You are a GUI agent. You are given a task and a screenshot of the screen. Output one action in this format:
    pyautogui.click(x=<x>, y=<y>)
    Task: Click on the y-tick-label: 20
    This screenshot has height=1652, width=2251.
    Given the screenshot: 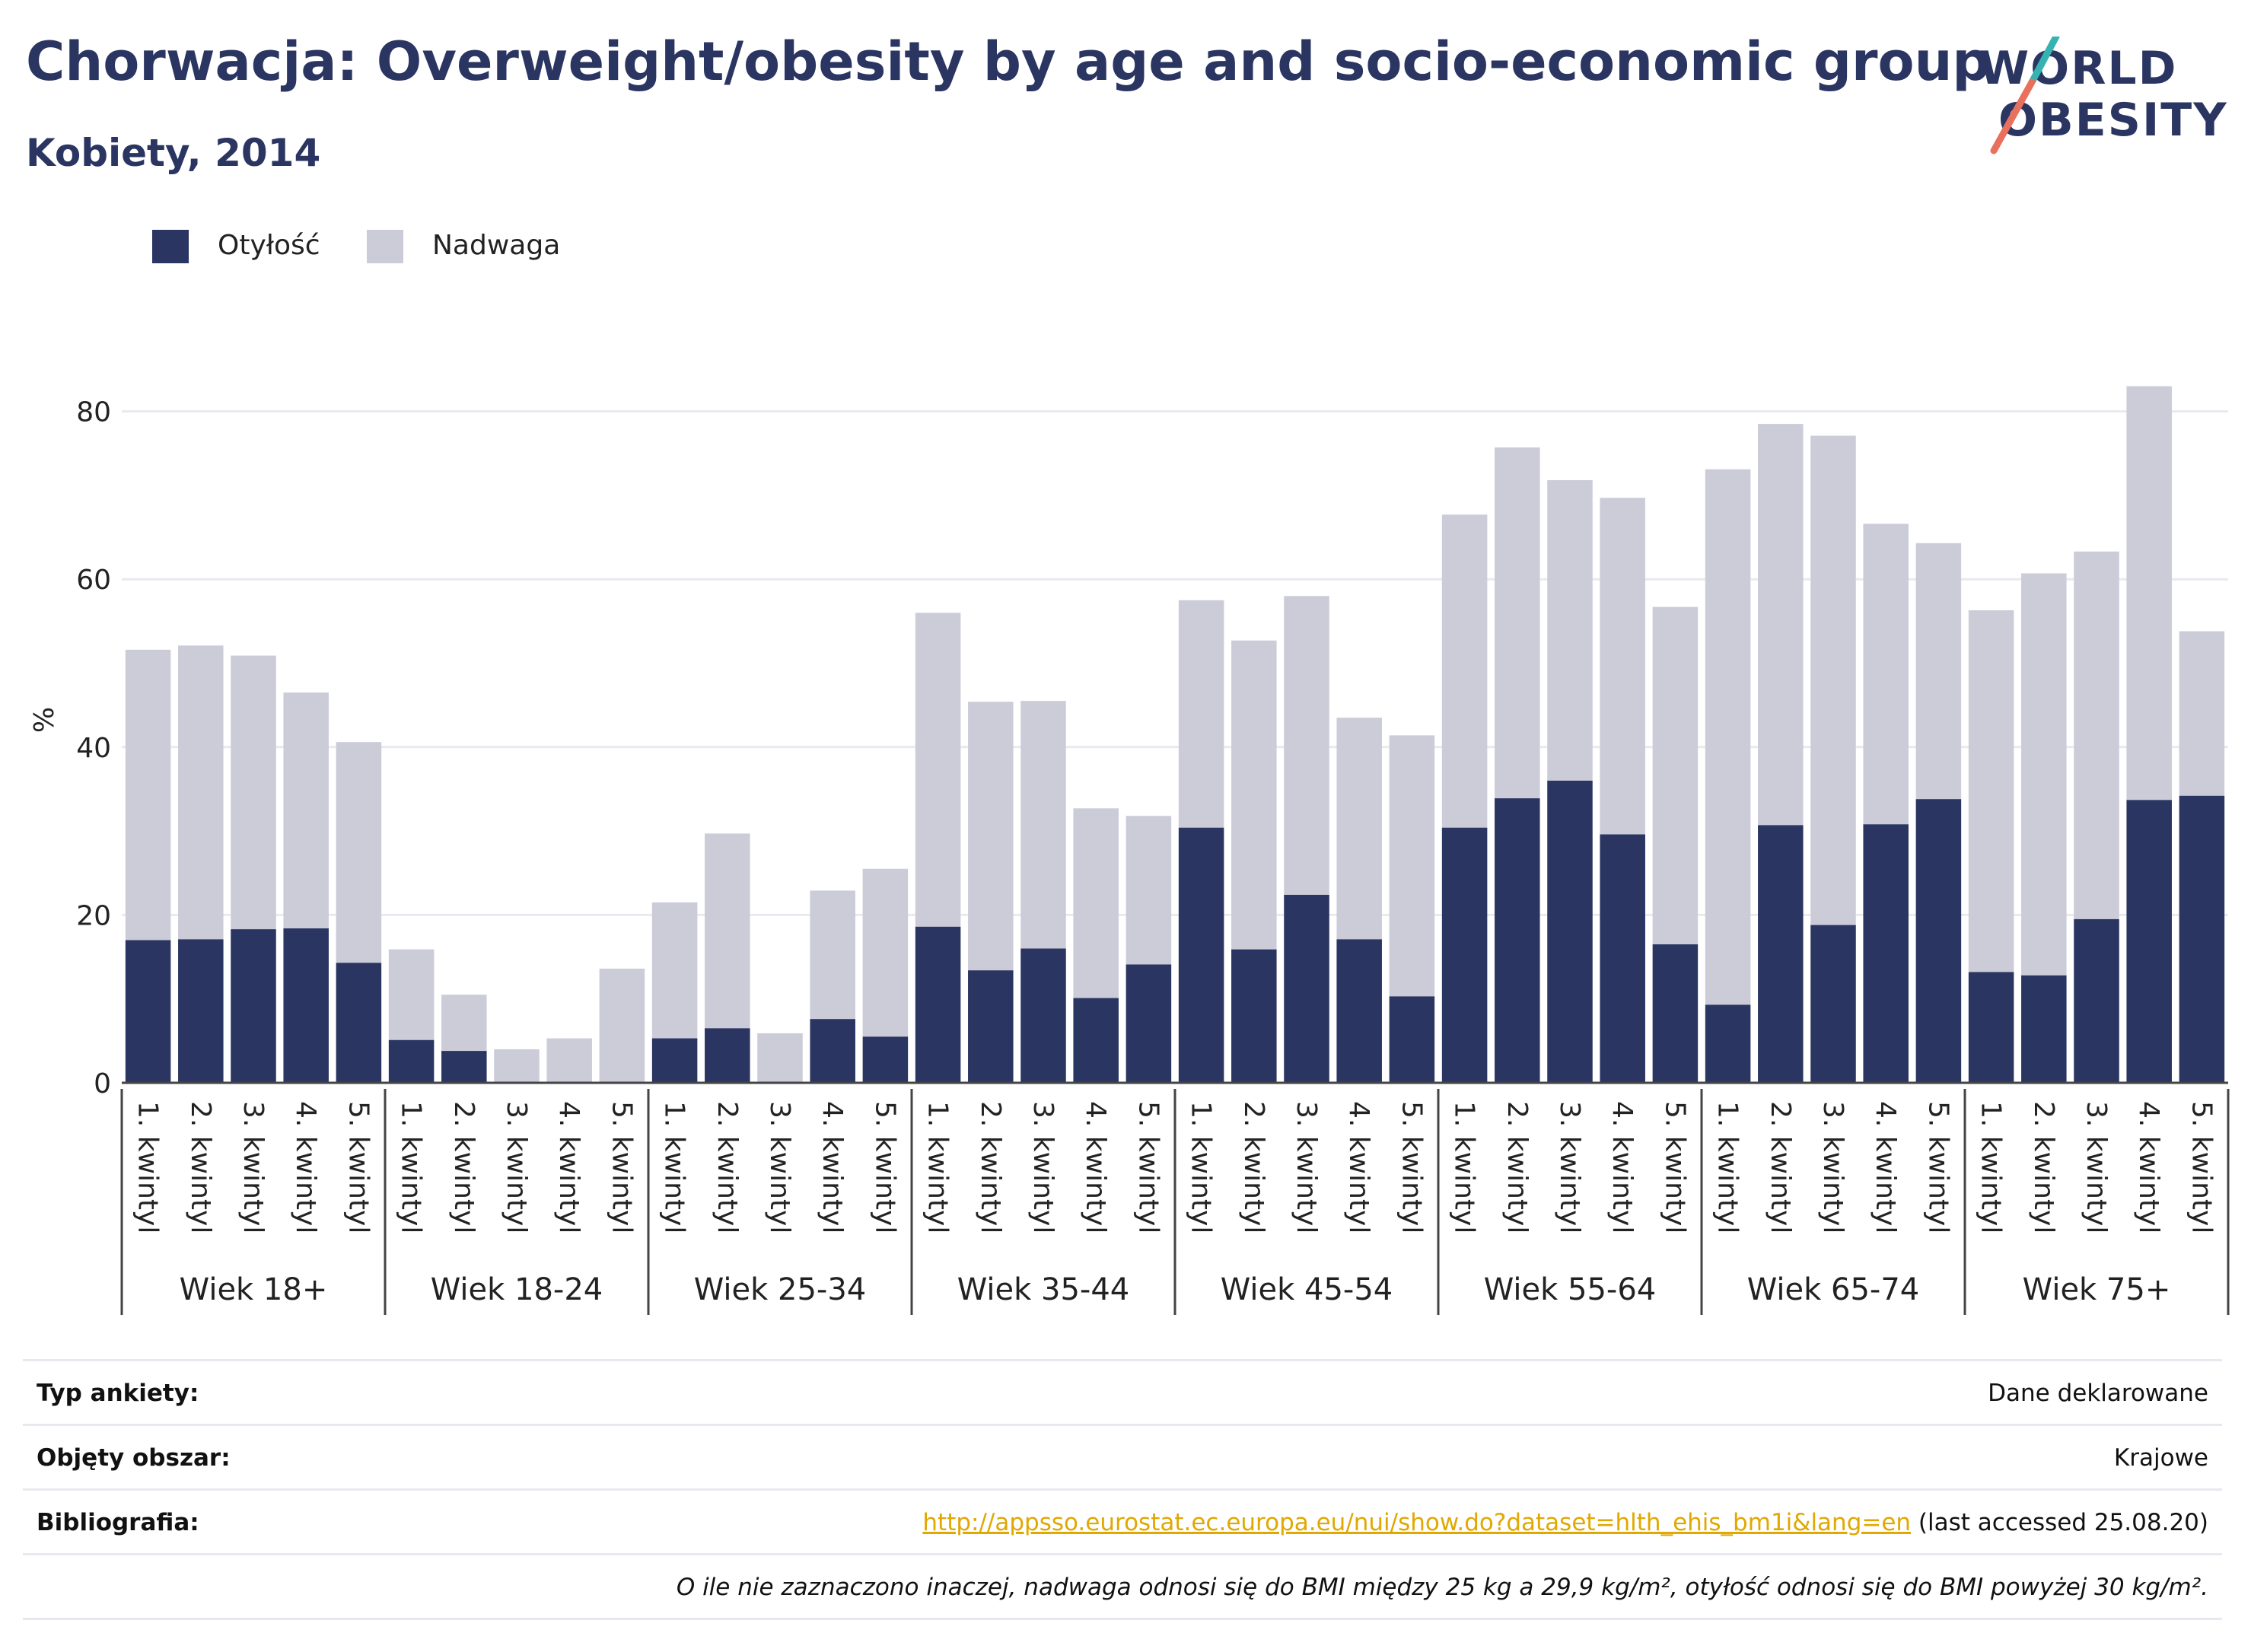 What is the action you would take?
    pyautogui.click(x=93, y=915)
    